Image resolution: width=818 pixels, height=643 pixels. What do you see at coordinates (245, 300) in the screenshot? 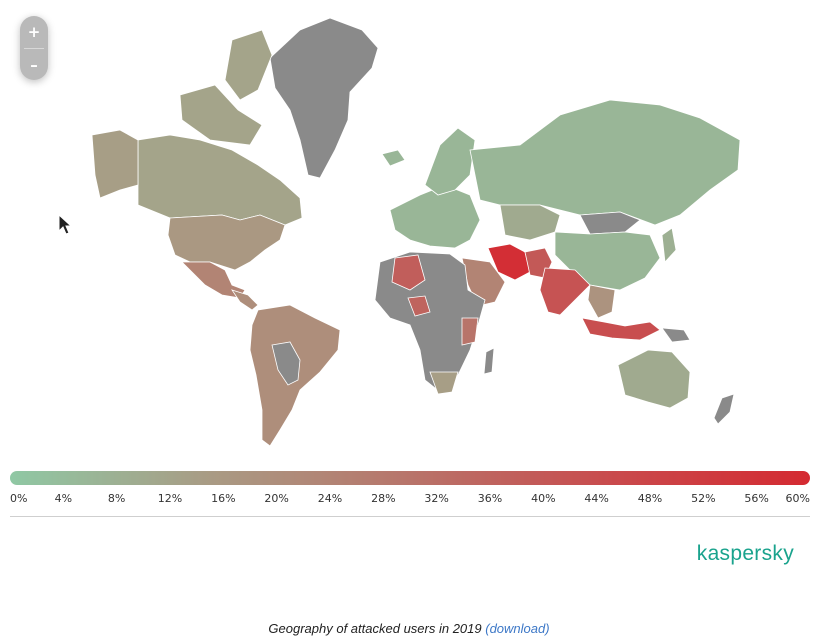
I see `region-central-america` at bounding box center [245, 300].